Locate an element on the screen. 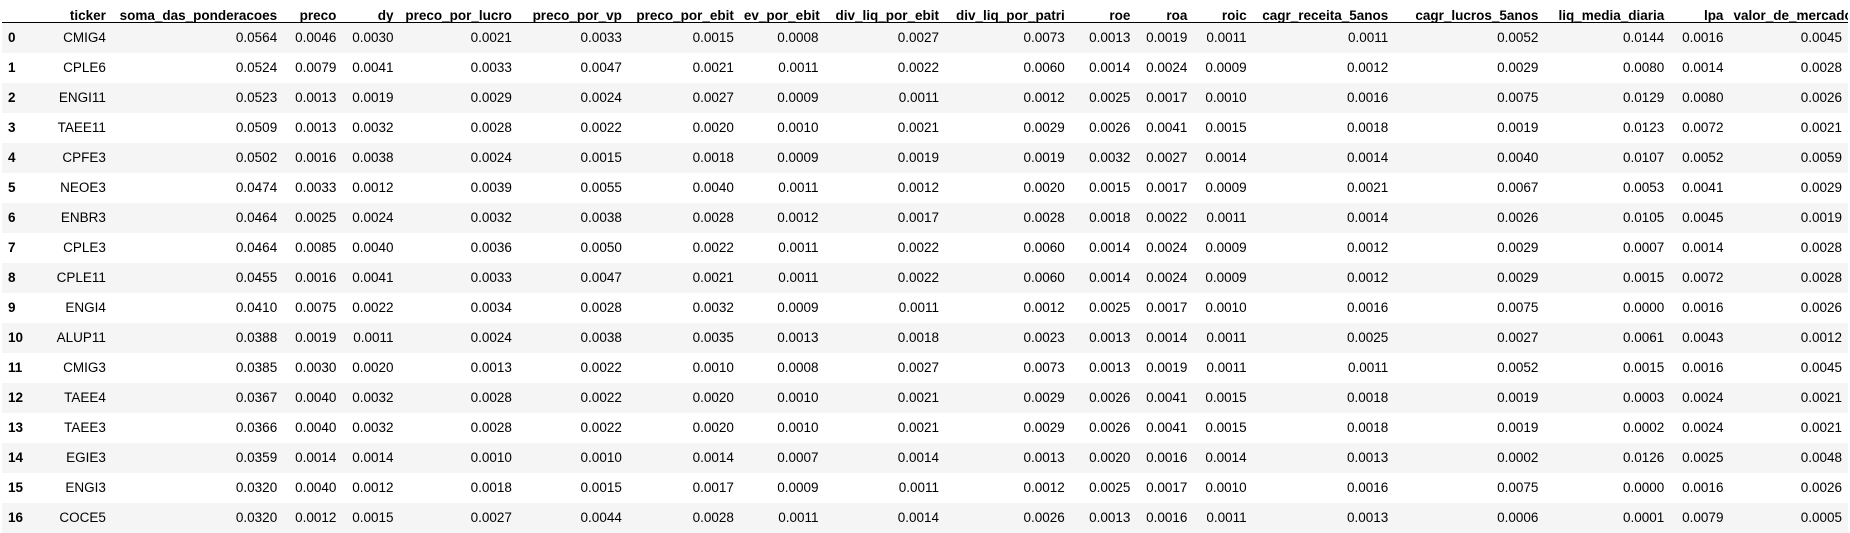  cell-dy: 0.0038 is located at coordinates (373, 157).